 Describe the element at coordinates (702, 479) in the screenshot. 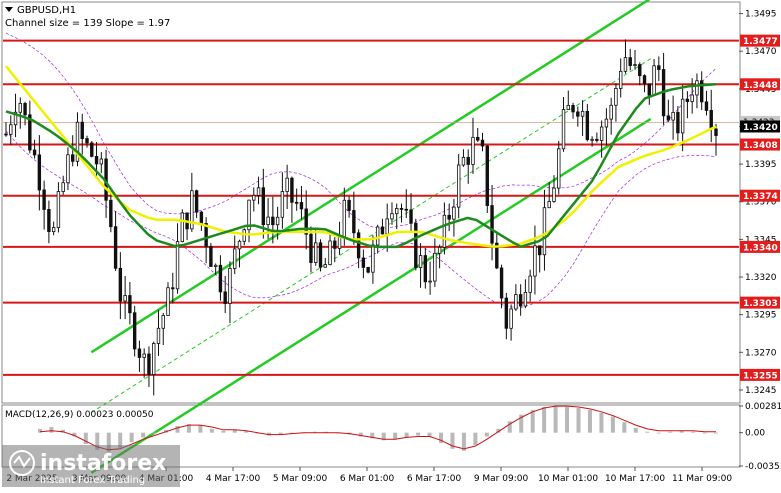

I see `x-tick-label: 11 Mar 09:00` at that location.